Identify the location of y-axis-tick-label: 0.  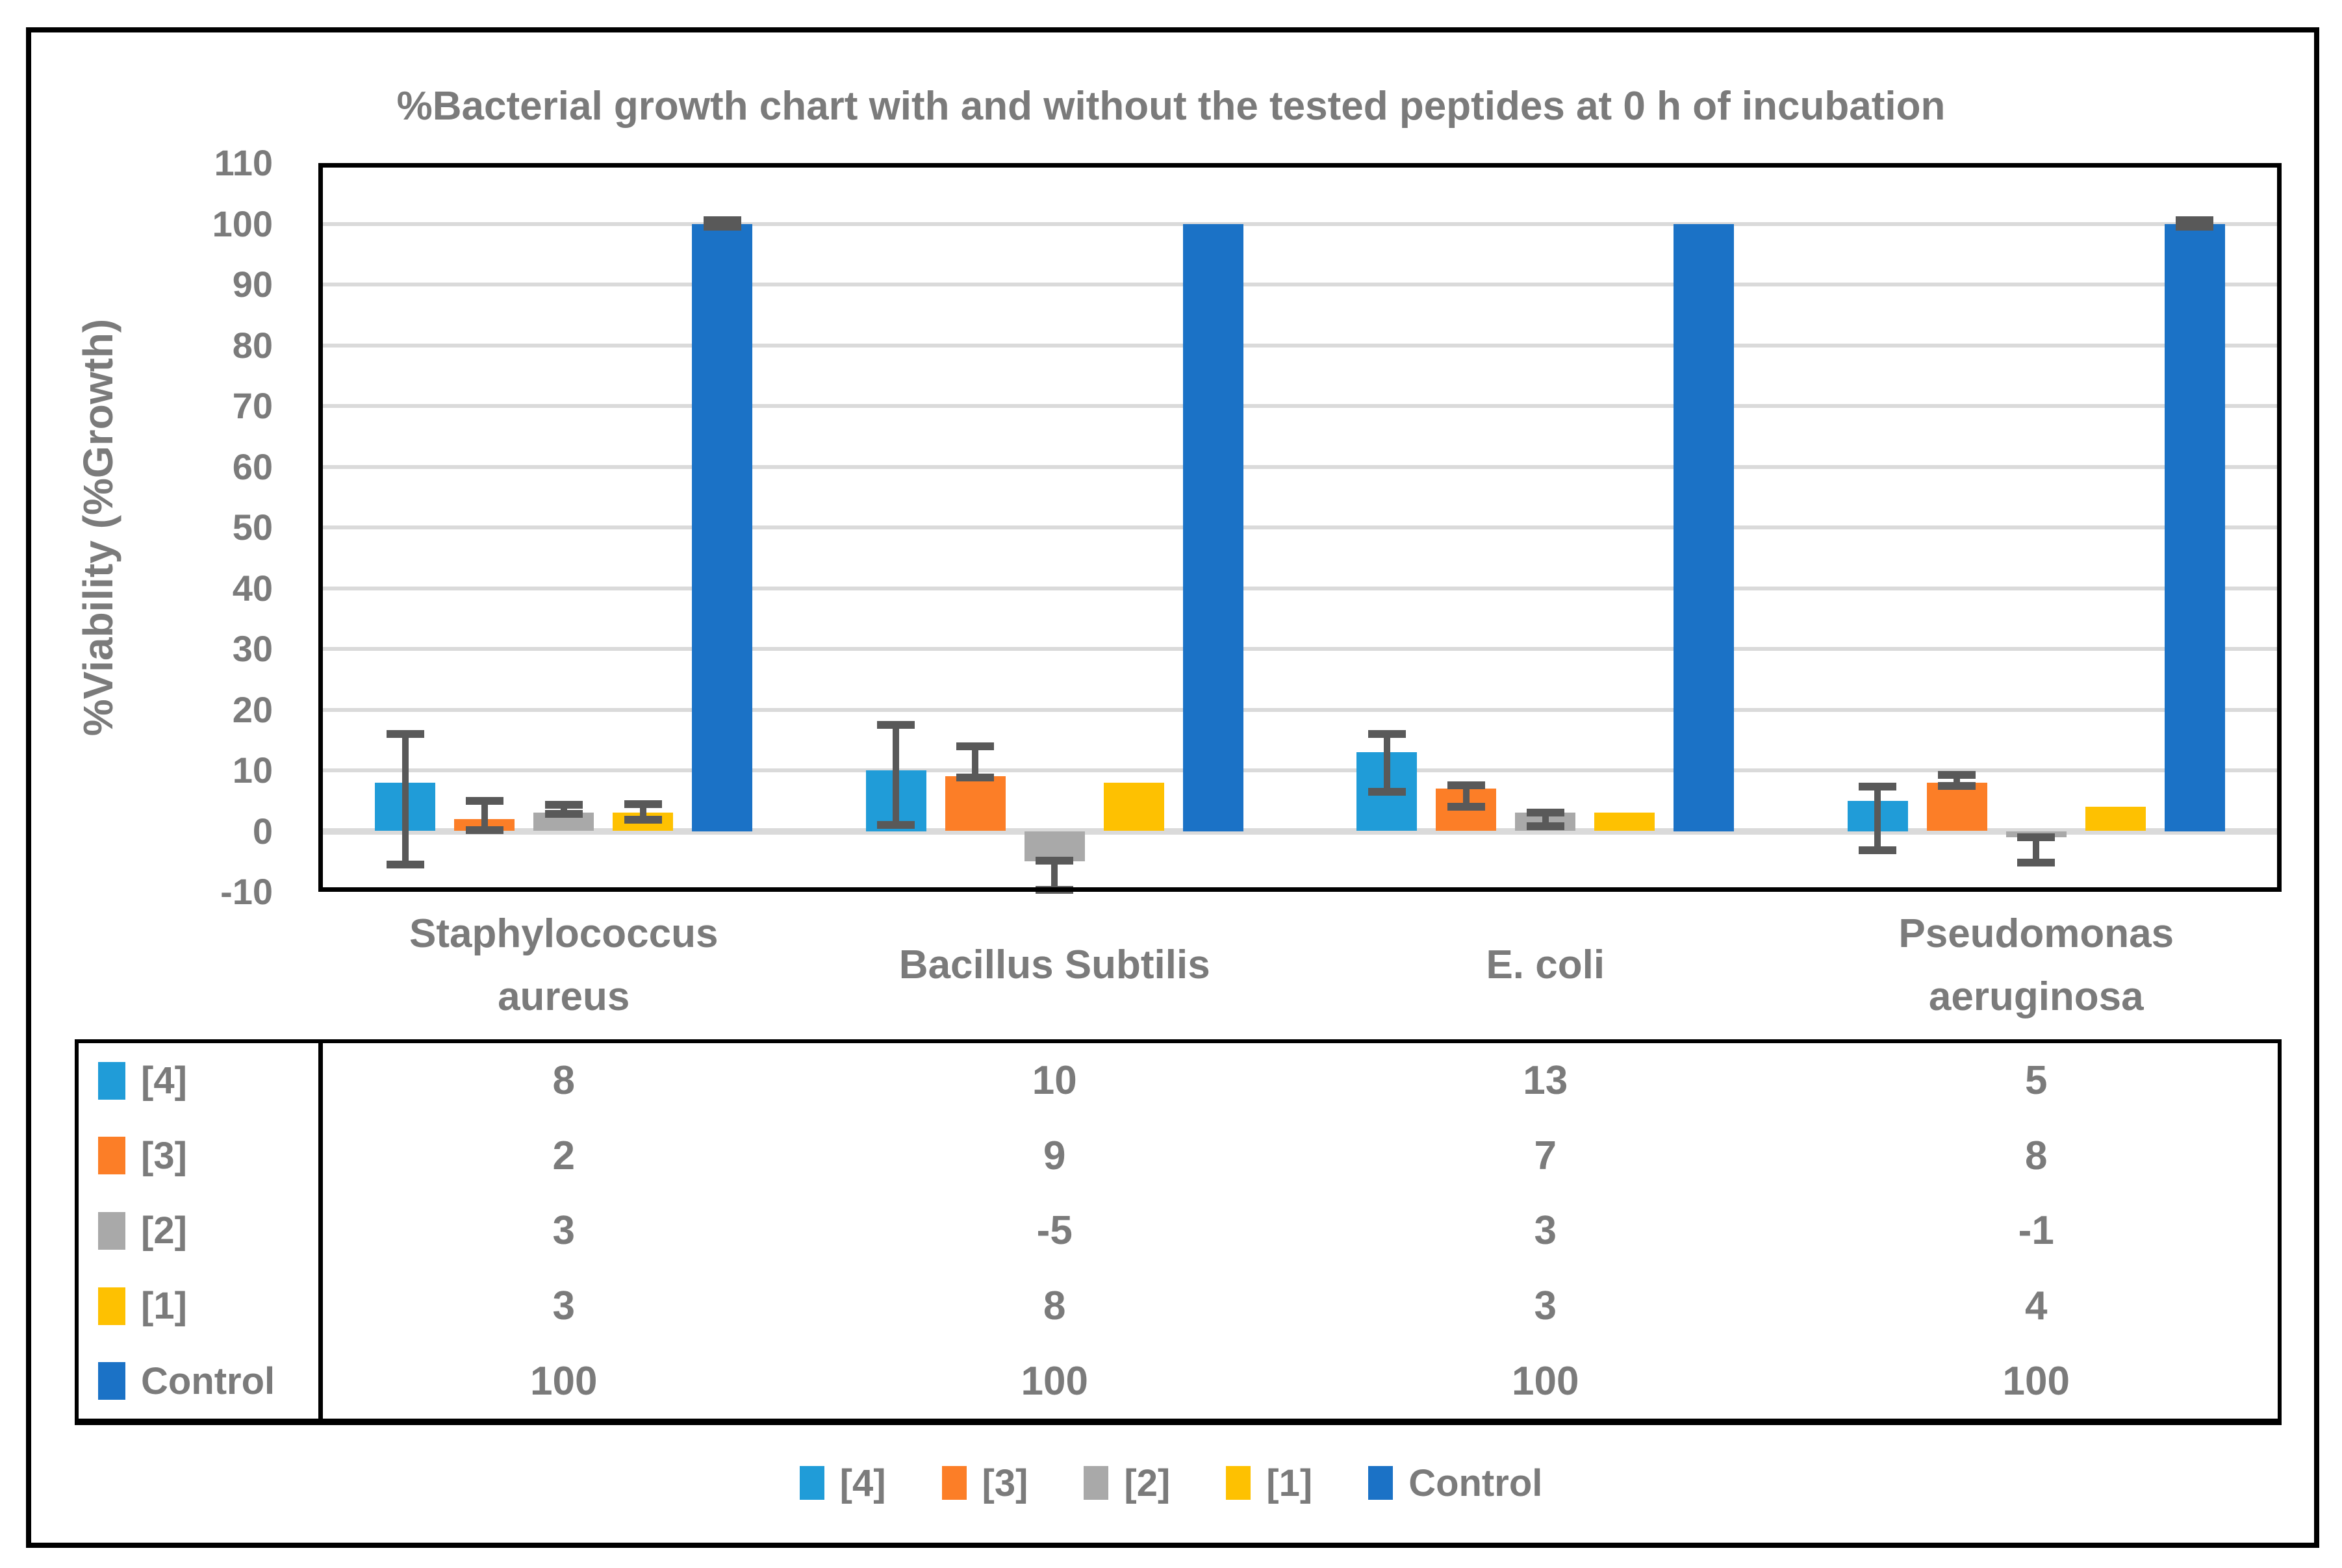
(263, 831).